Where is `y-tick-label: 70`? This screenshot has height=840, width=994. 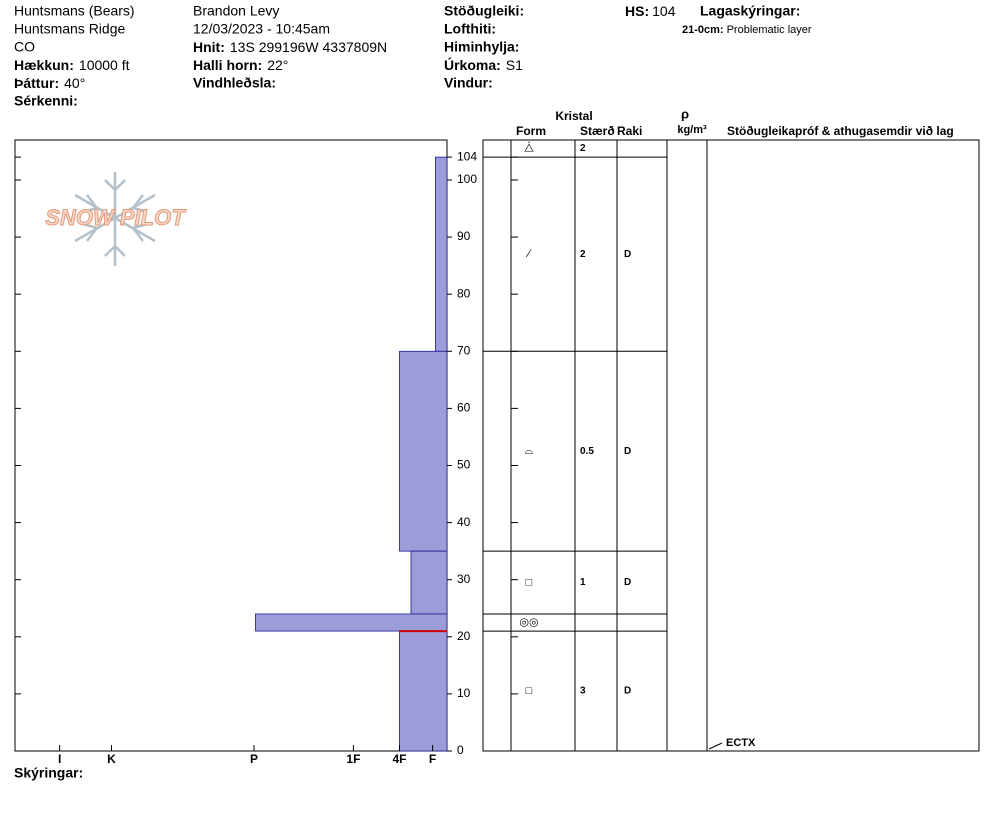 y-tick-label: 70 is located at coordinates (464, 350).